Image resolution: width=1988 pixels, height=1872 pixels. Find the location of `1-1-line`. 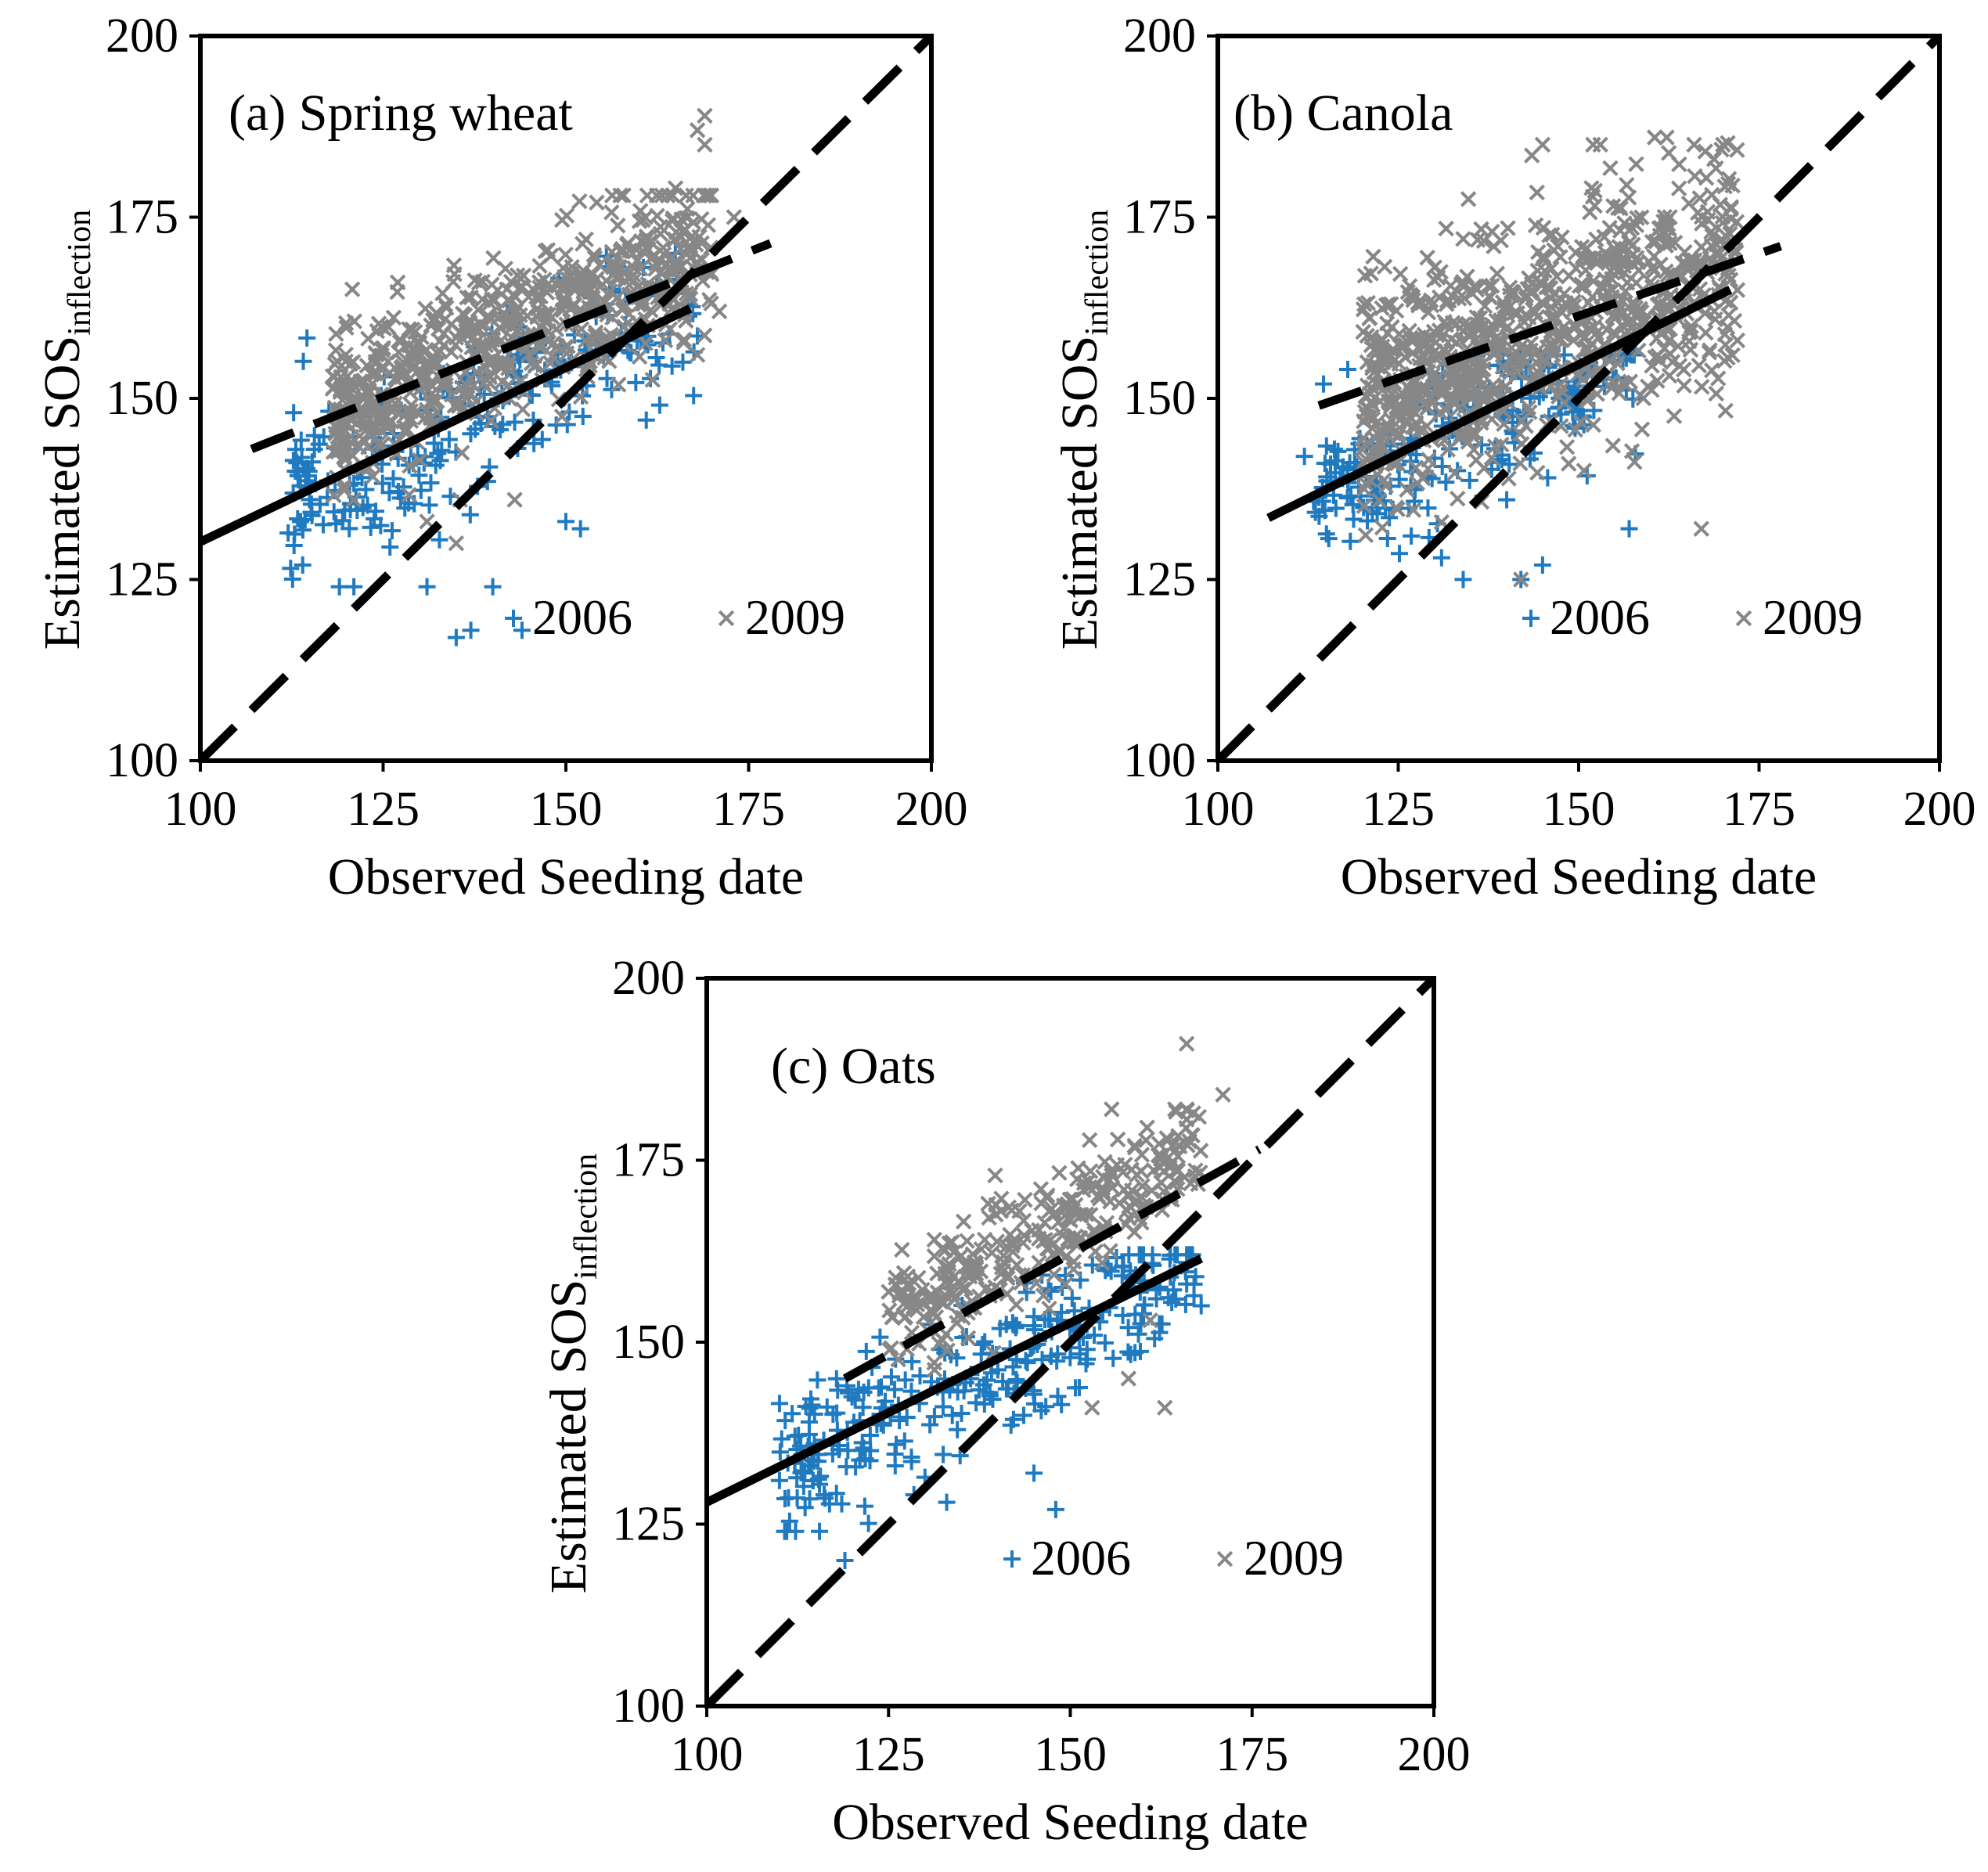

1-1-line is located at coordinates (566, 398).